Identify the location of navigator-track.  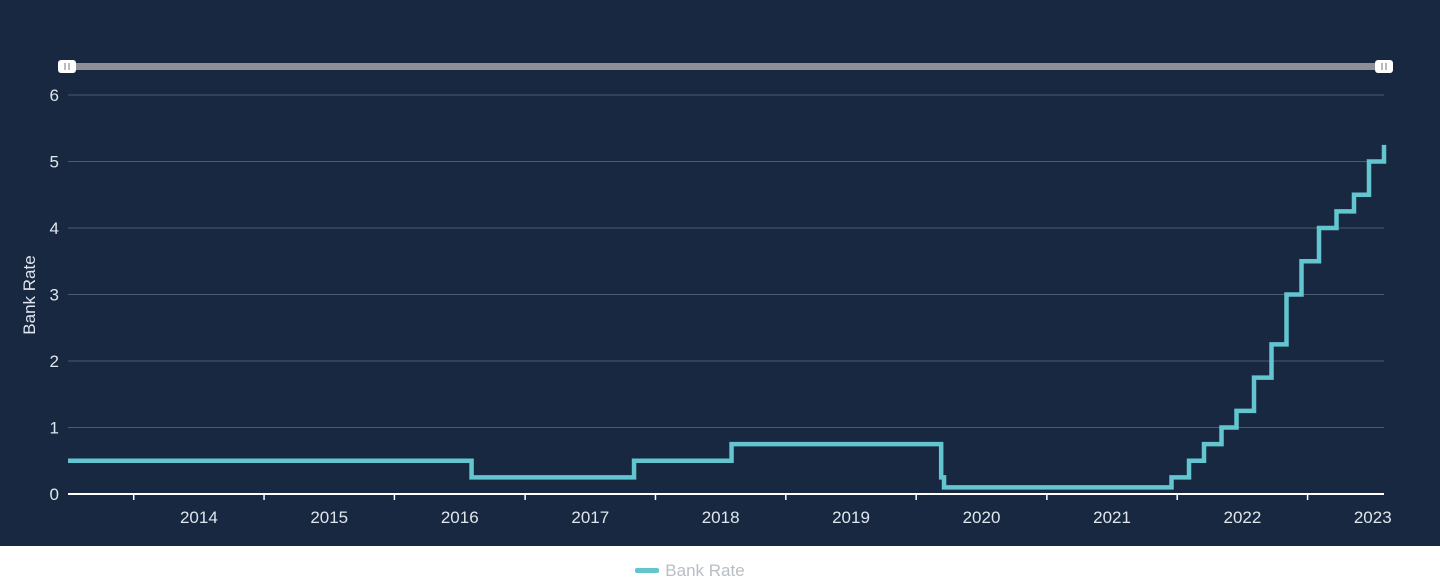
(725, 66).